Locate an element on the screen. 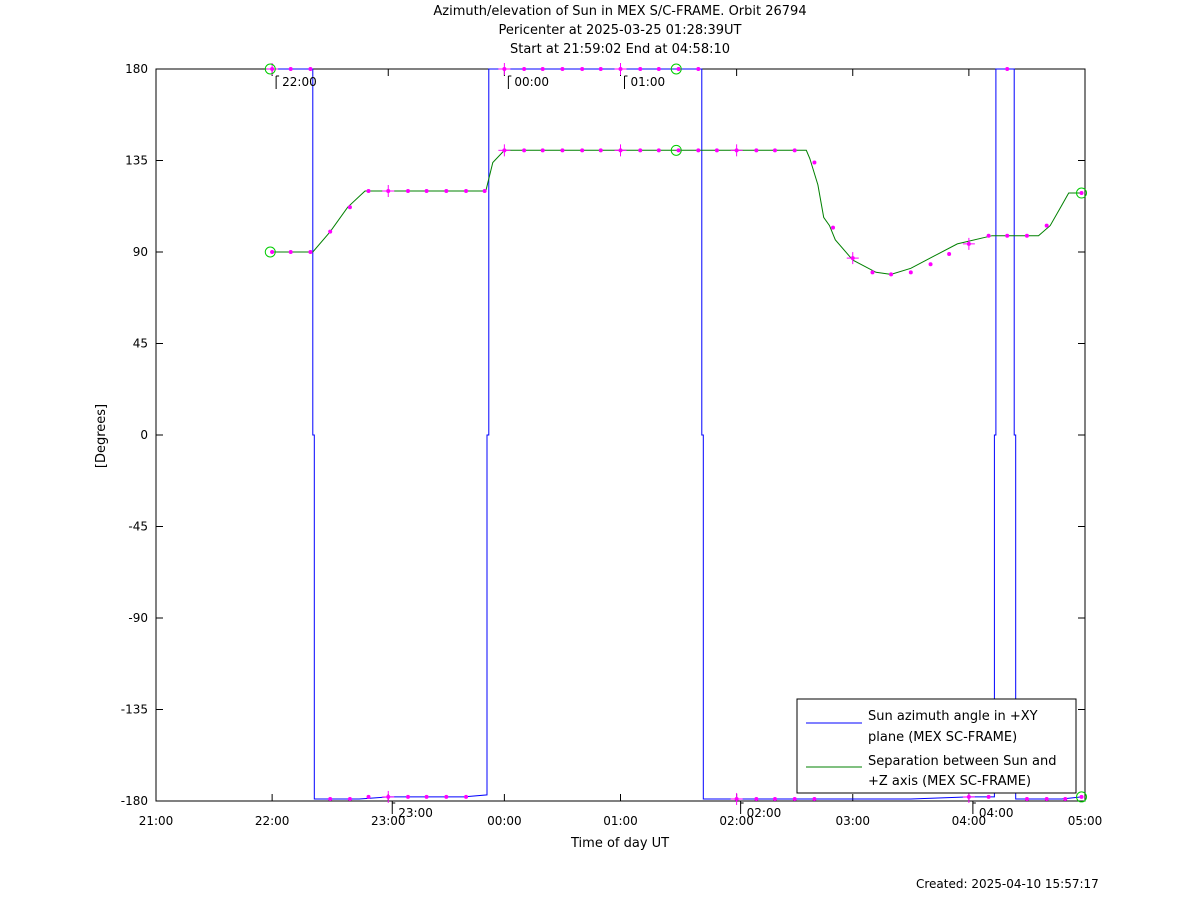 The image size is (1200, 901). legend-label-separation-line2: +Z axis (MEX SC-FRAME) is located at coordinates (949, 781).